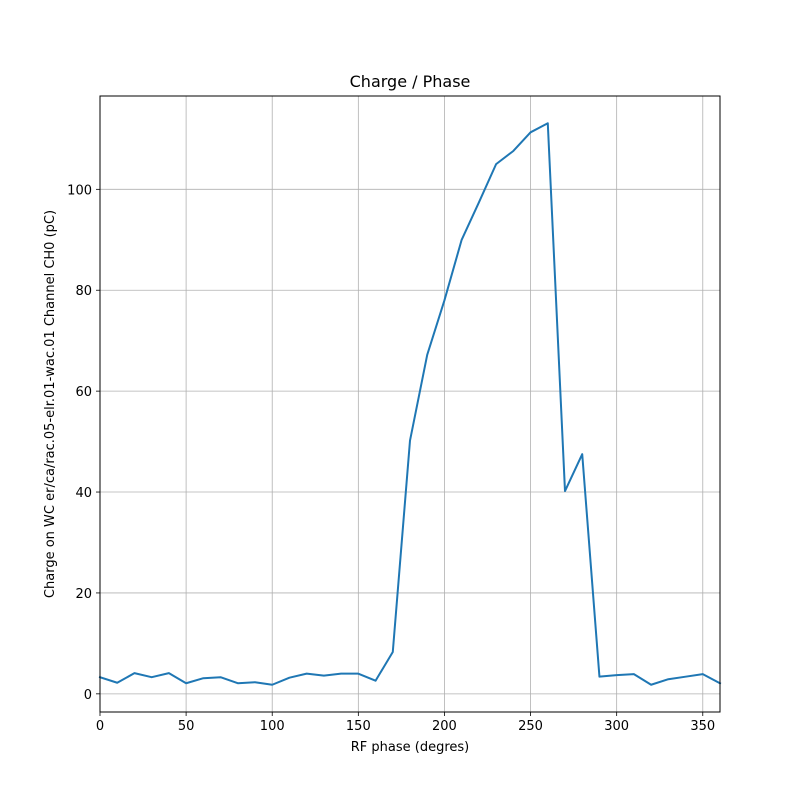 This screenshot has width=800, height=800. What do you see at coordinates (530, 726) in the screenshot?
I see `x-tick-label: 250` at bounding box center [530, 726].